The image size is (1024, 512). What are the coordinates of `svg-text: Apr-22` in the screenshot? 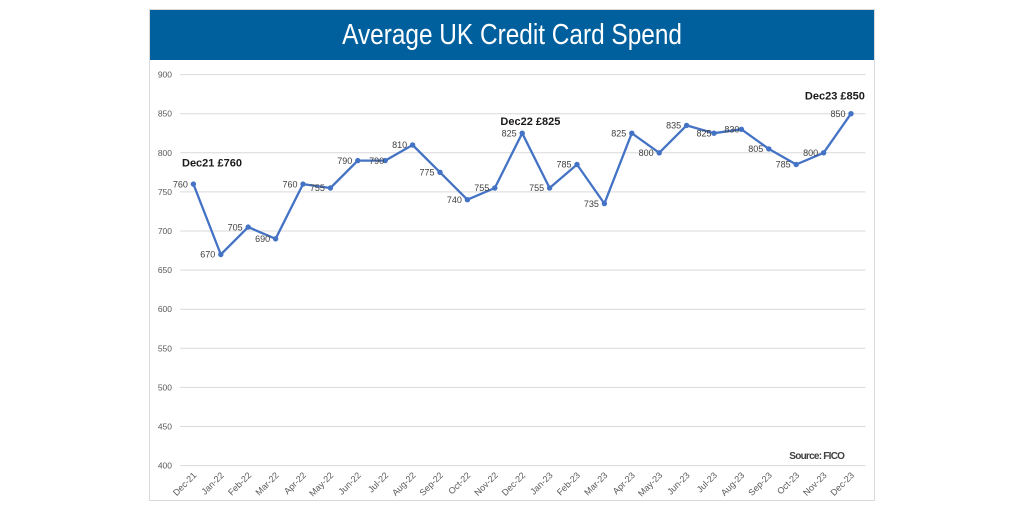 It's located at (295, 483).